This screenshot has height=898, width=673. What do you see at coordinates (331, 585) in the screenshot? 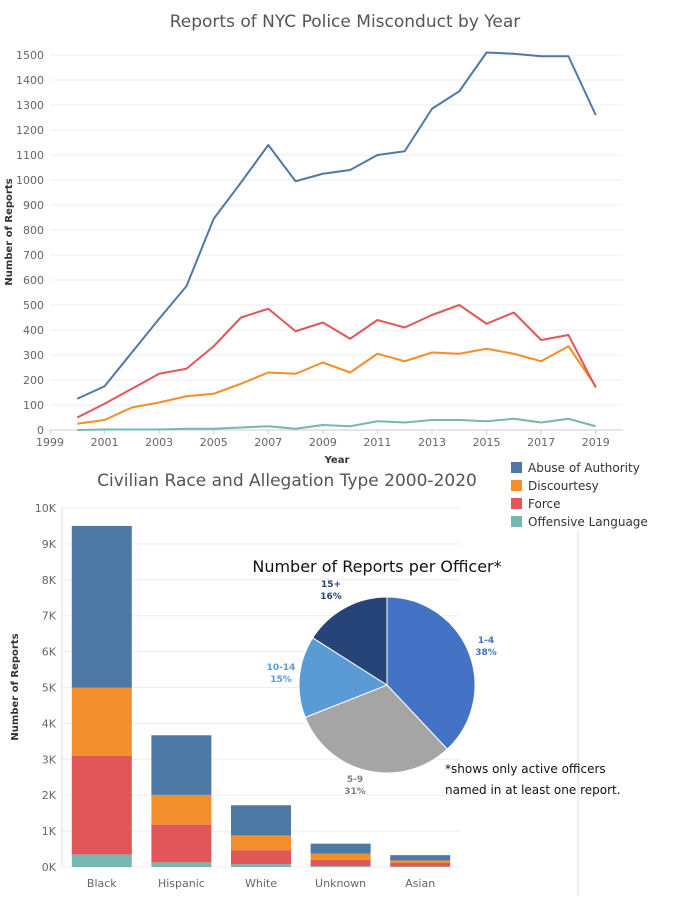
I see `pie-slice-label: 15+` at bounding box center [331, 585].